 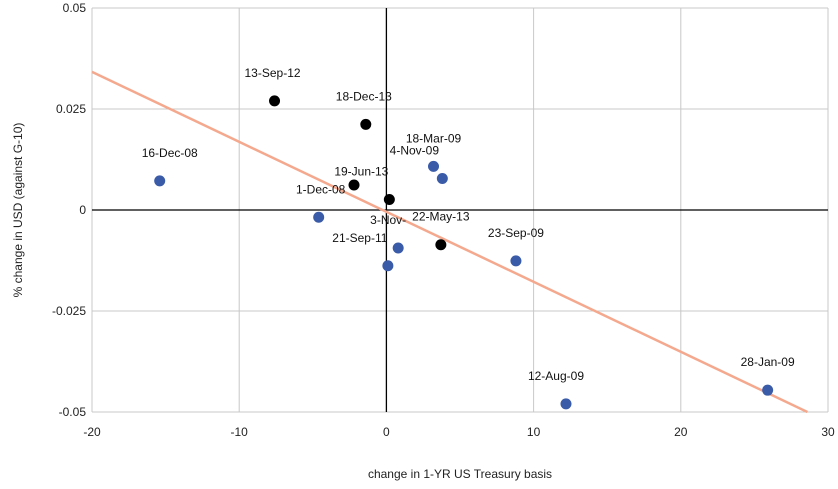 I want to click on point-label: 18-Dec-13, so click(x=364, y=96).